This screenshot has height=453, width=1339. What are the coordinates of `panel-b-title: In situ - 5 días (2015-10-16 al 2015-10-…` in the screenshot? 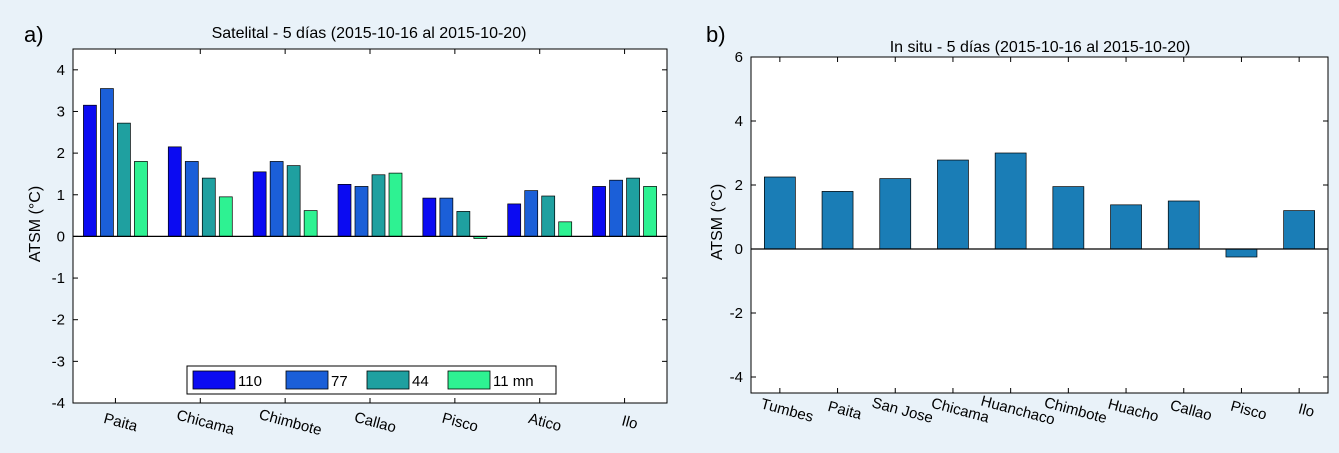 It's located at (1040, 47).